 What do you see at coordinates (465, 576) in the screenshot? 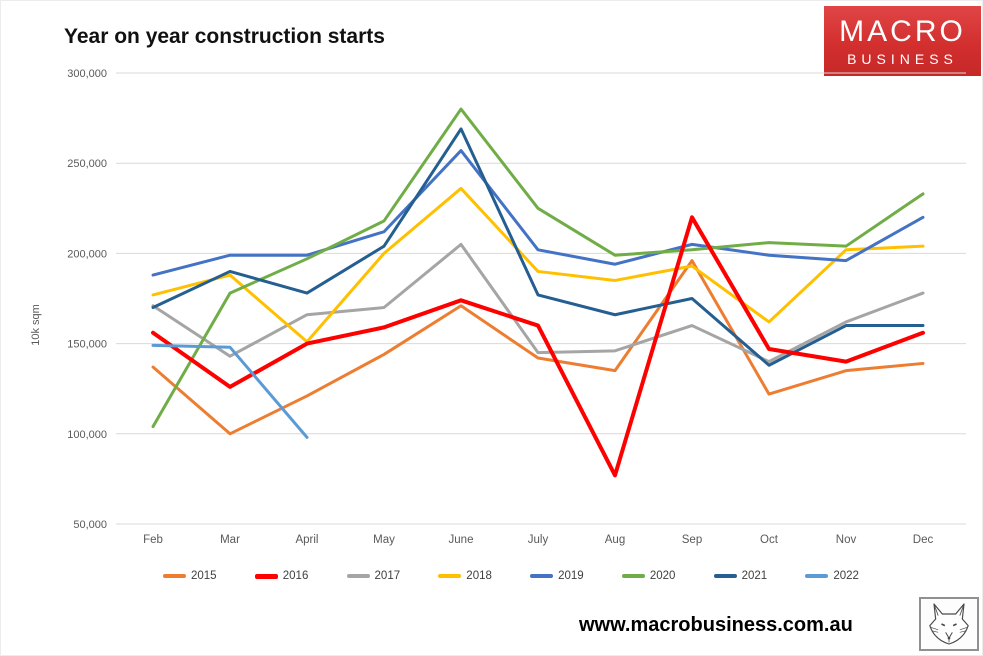
I see `legend-item-2018: 2018` at bounding box center [465, 576].